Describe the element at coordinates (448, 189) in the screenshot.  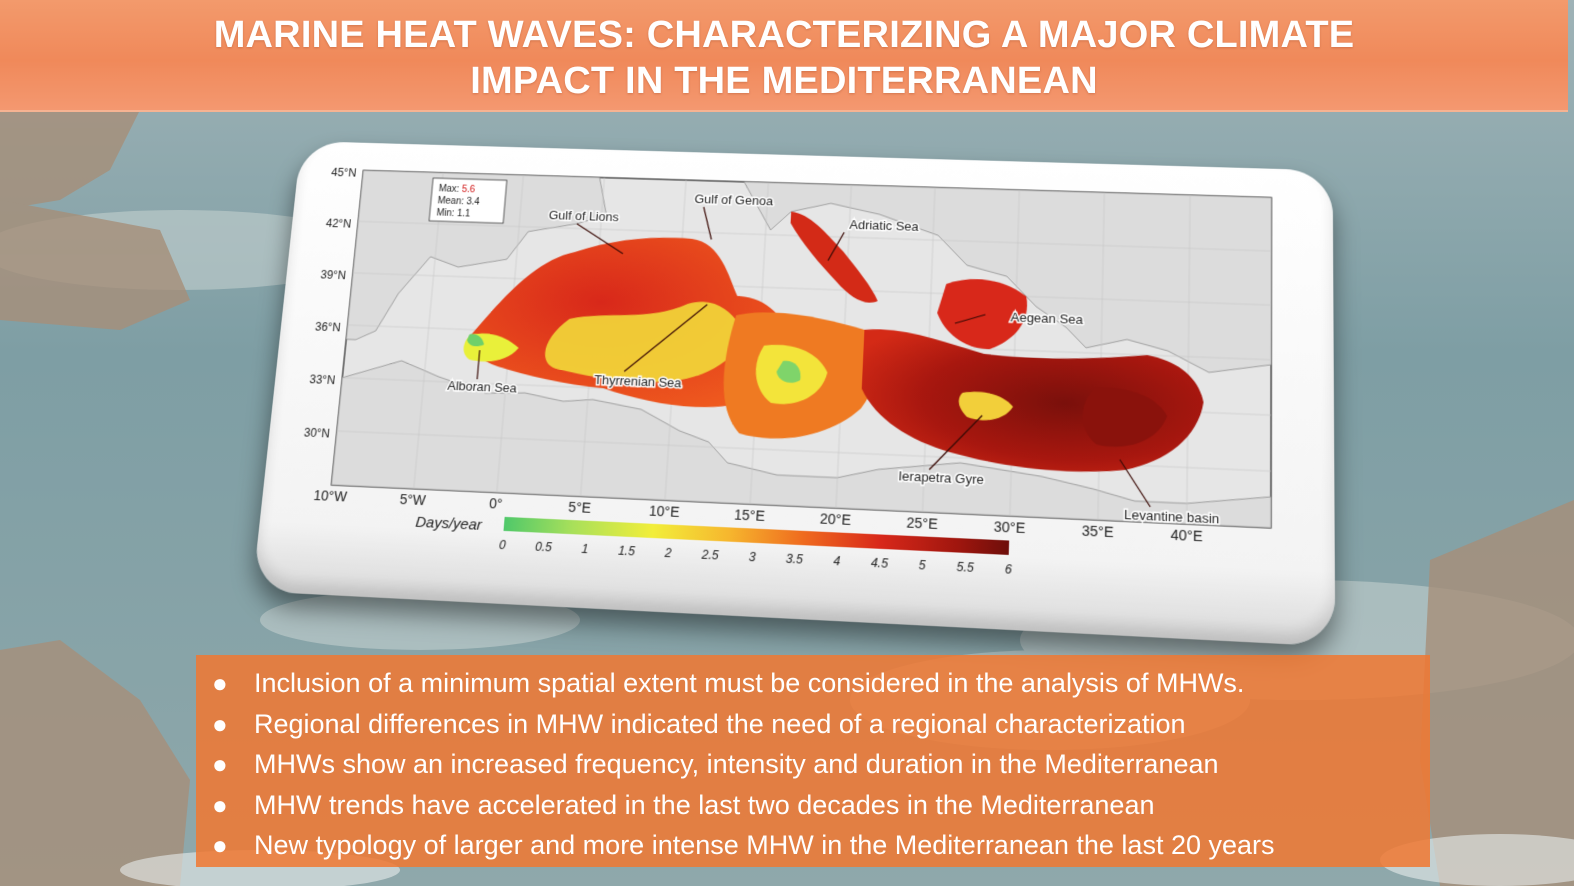
I see `stats-max-label: Max:` at that location.